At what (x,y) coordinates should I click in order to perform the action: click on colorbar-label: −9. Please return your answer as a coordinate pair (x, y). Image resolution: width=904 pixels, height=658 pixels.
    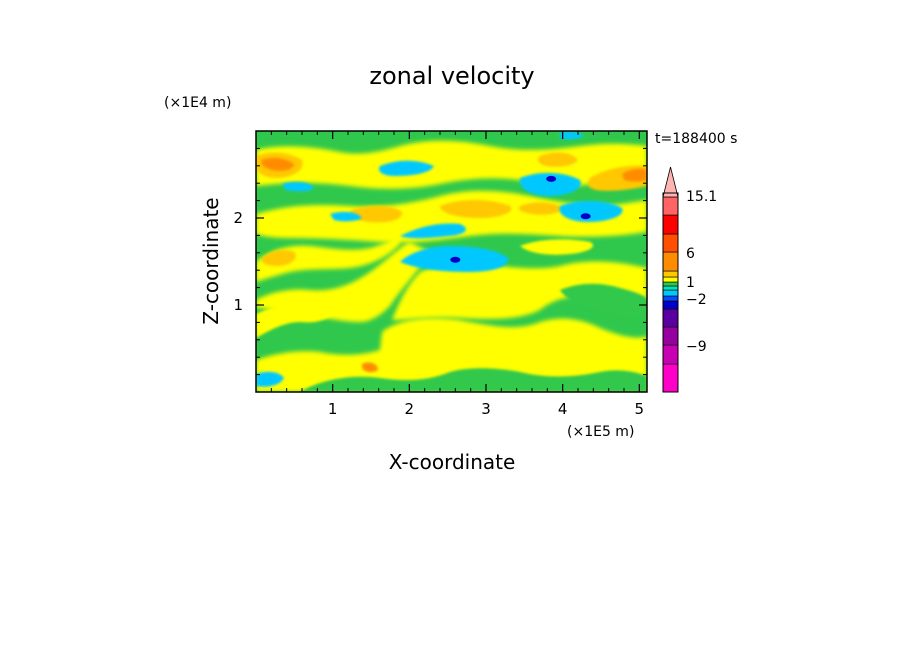
    Looking at the image, I should click on (696, 347).